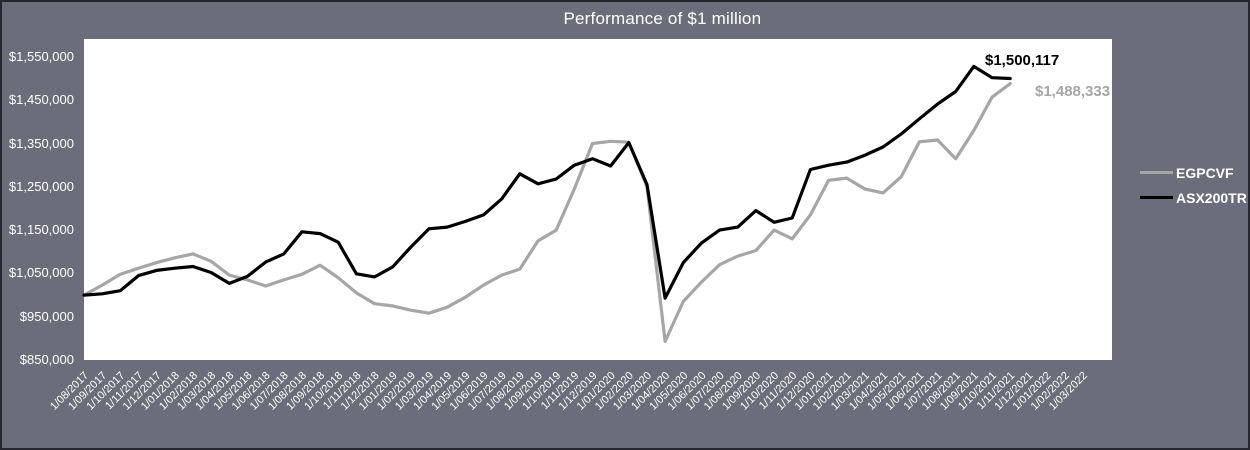 This screenshot has width=1250, height=450. Describe the element at coordinates (1205, 172) in the screenshot. I see `legend-label-egpcvf: EGPCVF` at that location.